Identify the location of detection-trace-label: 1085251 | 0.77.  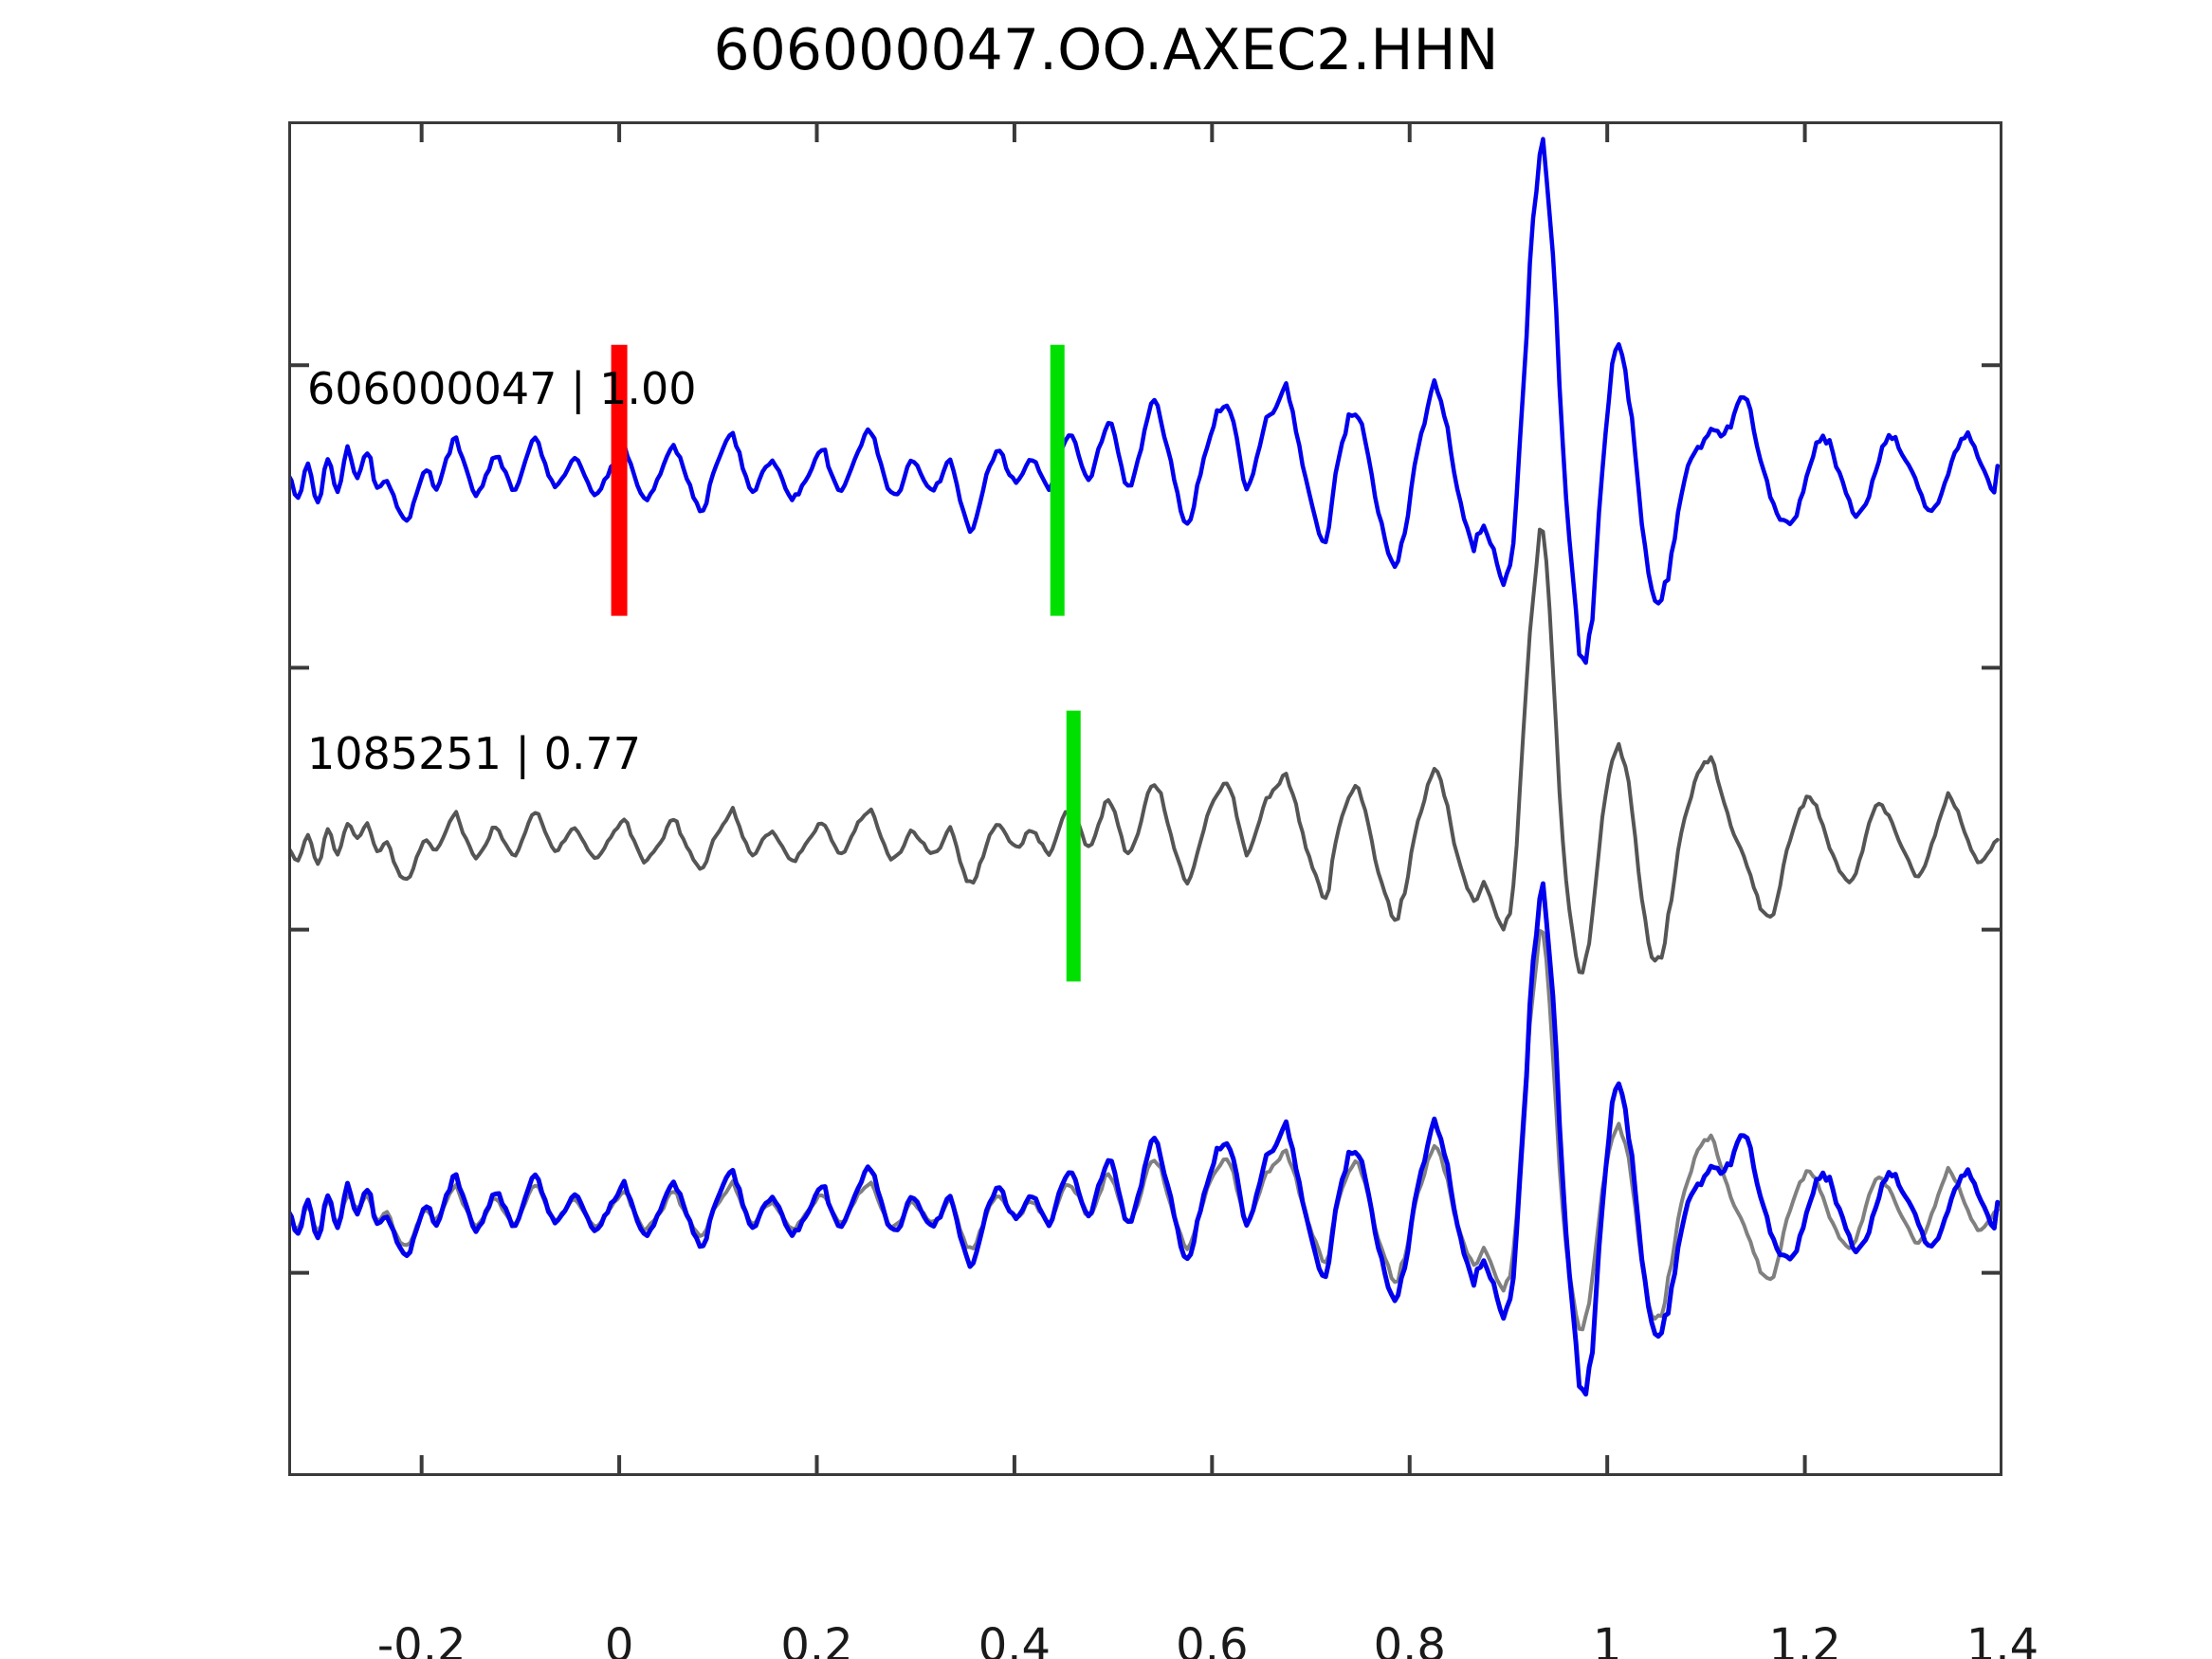
(474, 753).